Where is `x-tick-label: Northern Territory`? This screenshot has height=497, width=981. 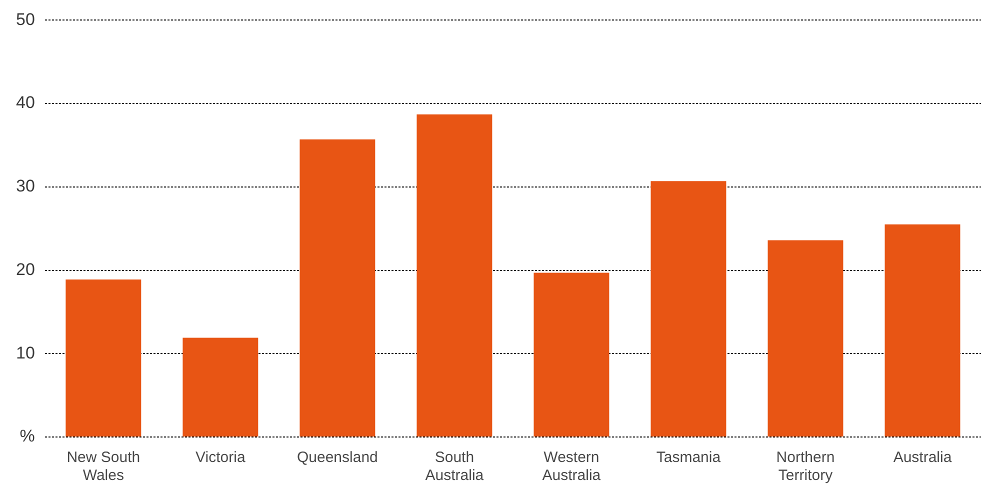
x-tick-label: Northern Territory is located at coordinates (805, 466).